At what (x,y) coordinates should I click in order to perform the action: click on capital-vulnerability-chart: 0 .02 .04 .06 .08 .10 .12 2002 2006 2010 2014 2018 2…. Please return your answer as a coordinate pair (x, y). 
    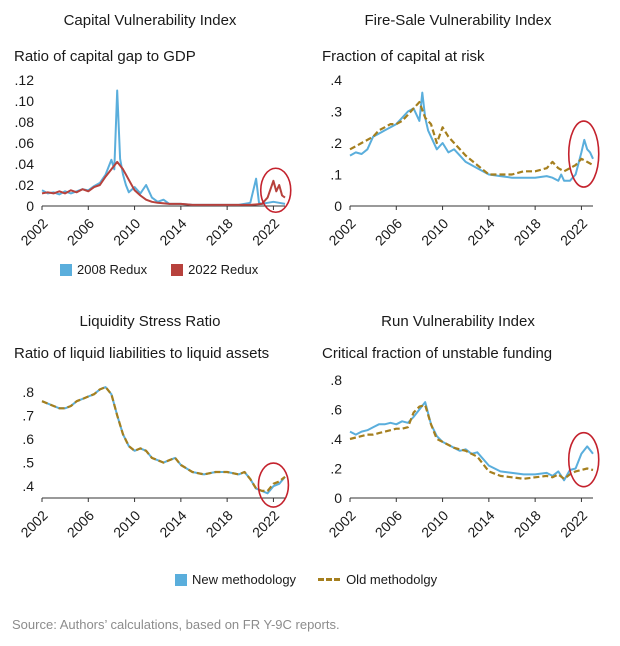
    Looking at the image, I should click on (153, 160).